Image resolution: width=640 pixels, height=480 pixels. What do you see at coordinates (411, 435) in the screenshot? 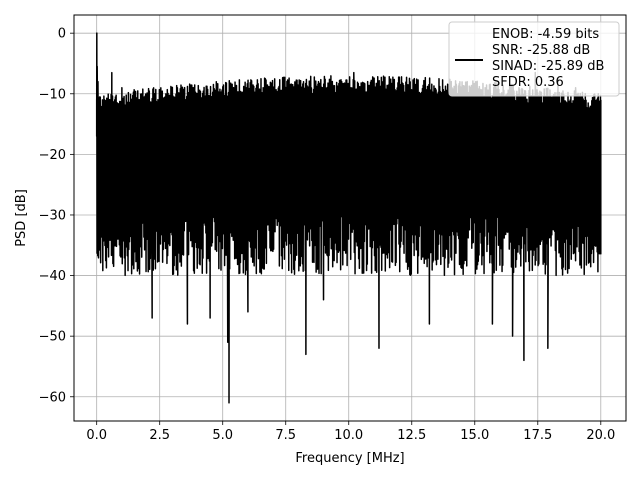
I see `x-tick-label: 12.5` at bounding box center [411, 435].